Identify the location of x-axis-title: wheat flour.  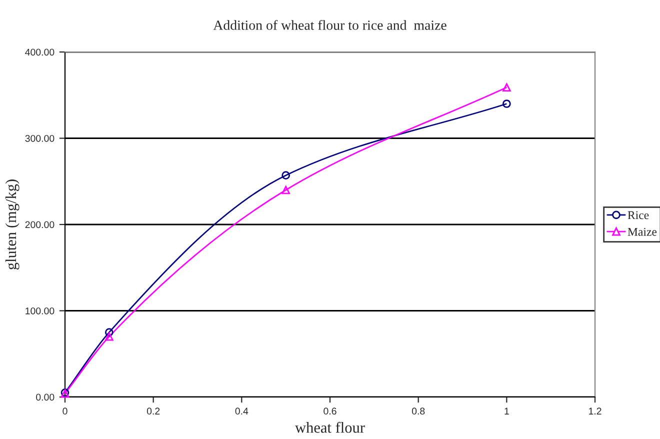
(330, 427).